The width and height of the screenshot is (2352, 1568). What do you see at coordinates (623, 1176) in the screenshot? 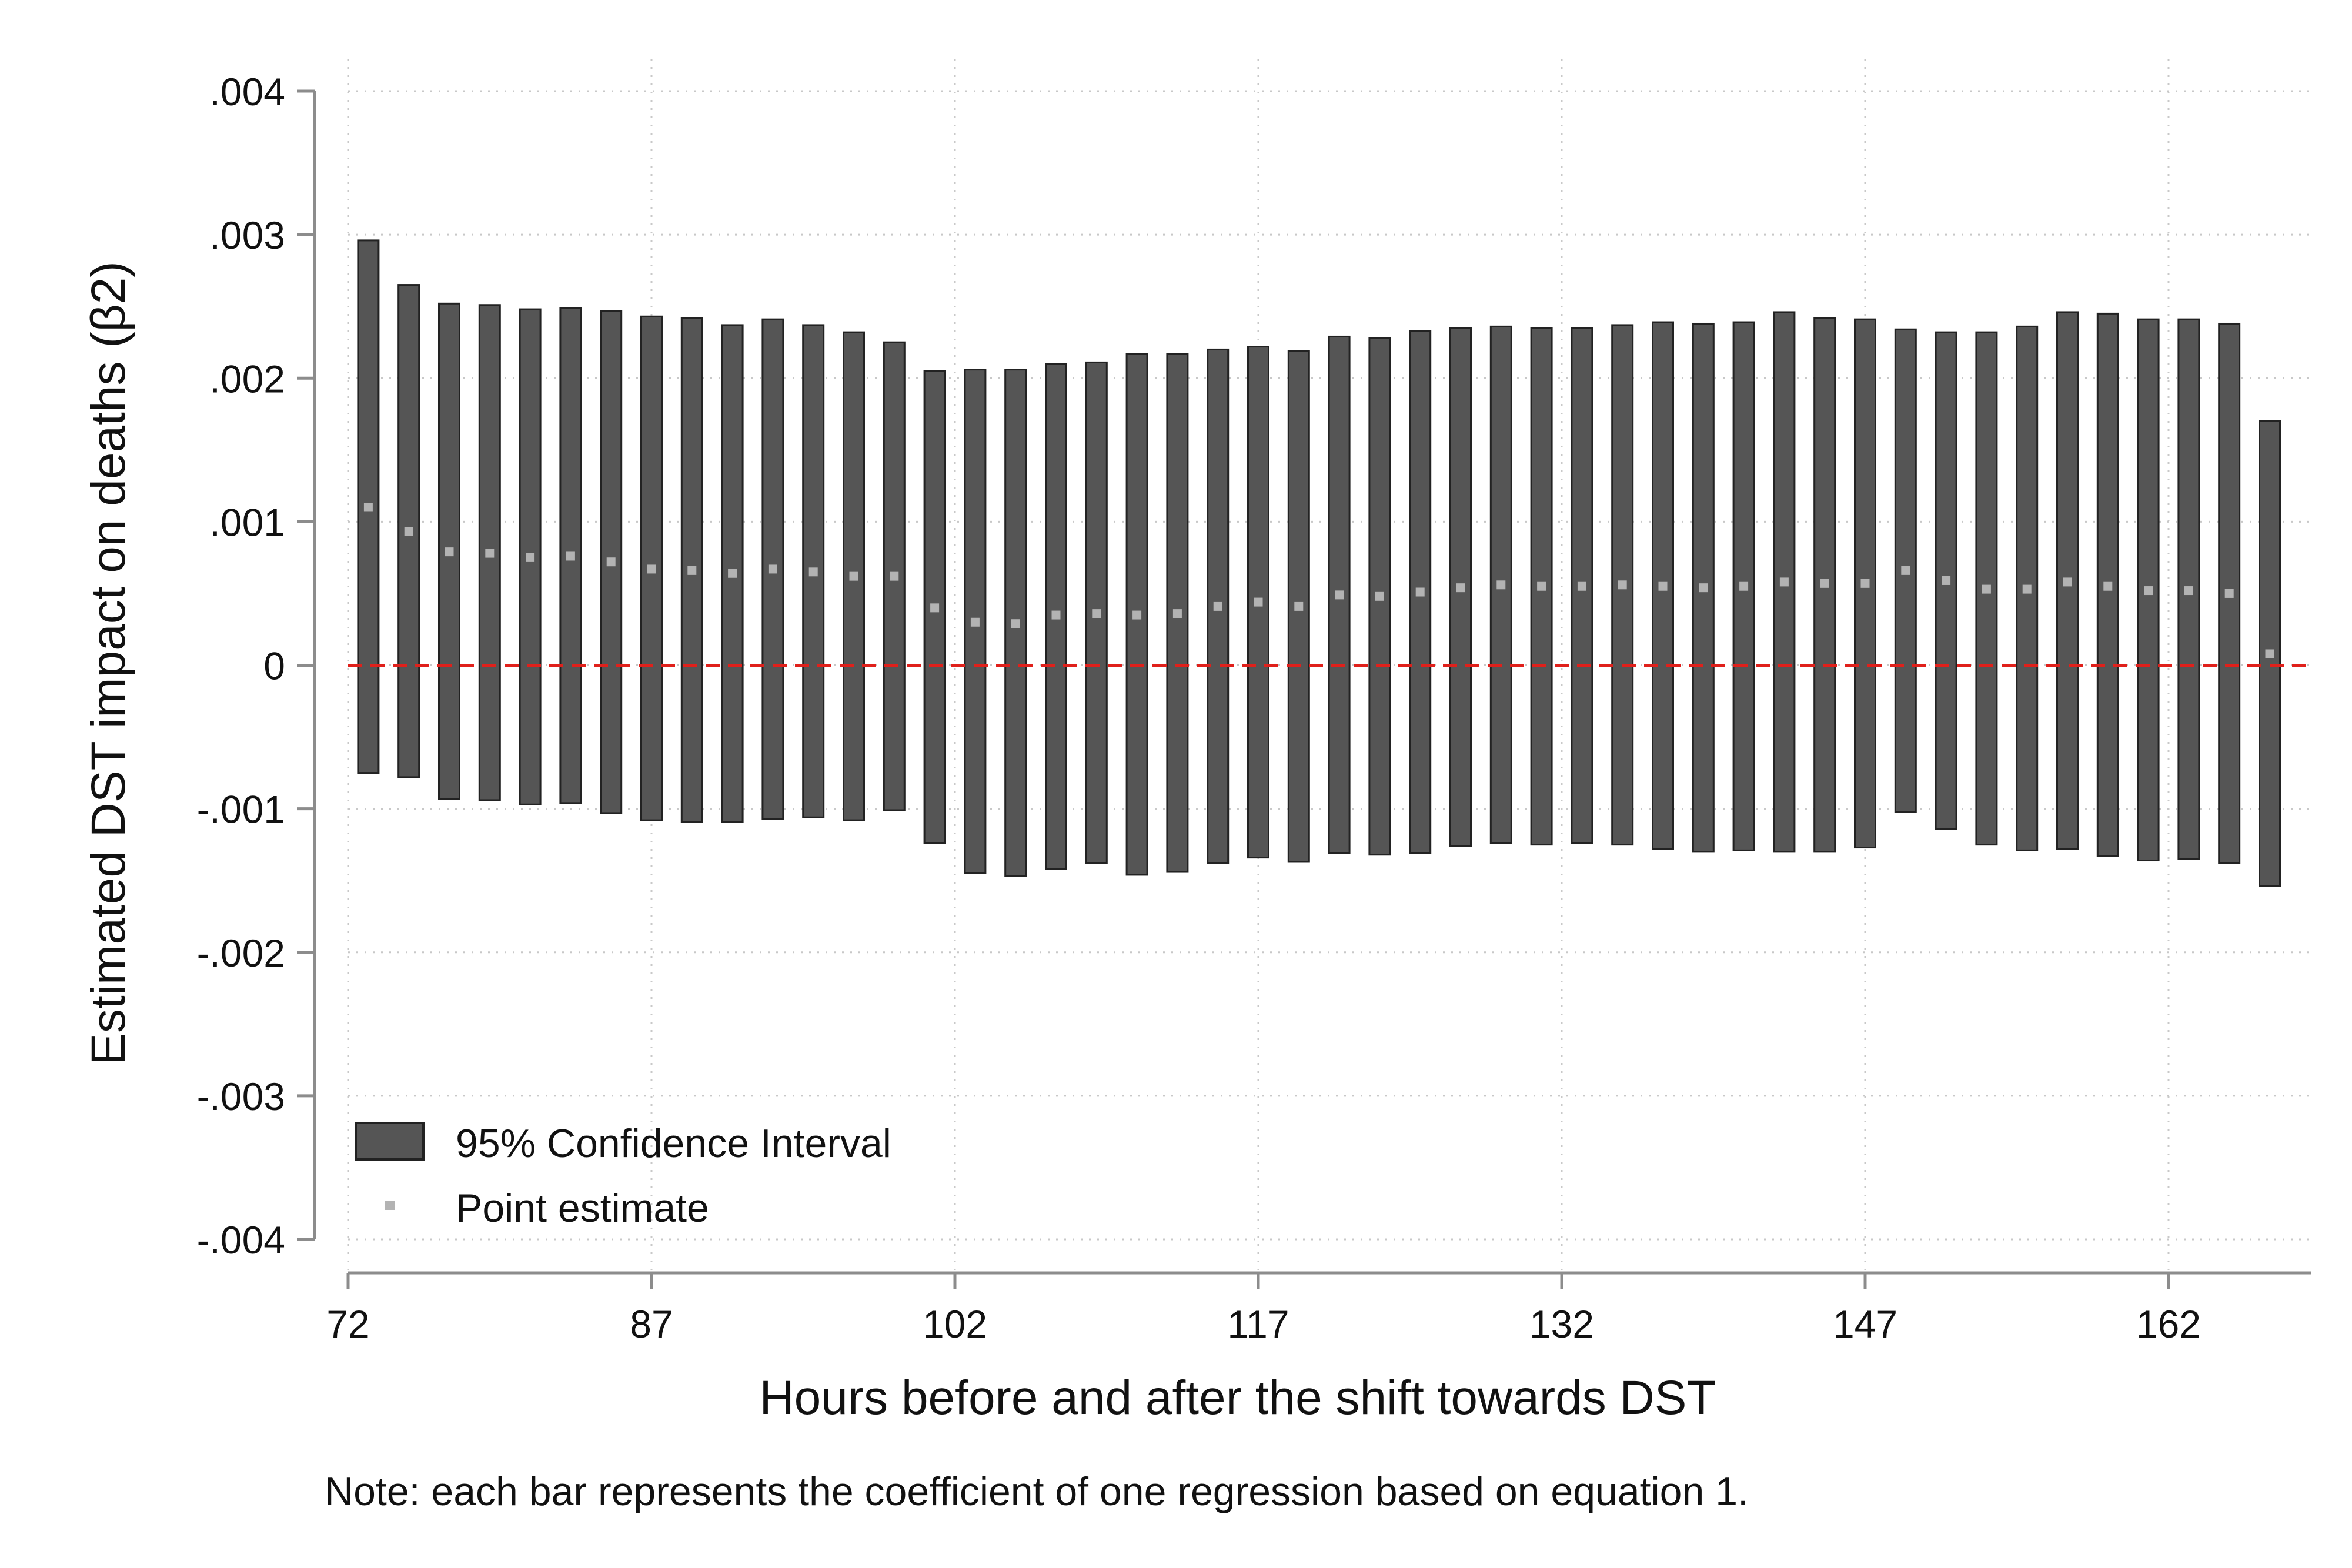
I see `legend: 95% Confidence Interval Point estimate` at bounding box center [623, 1176].